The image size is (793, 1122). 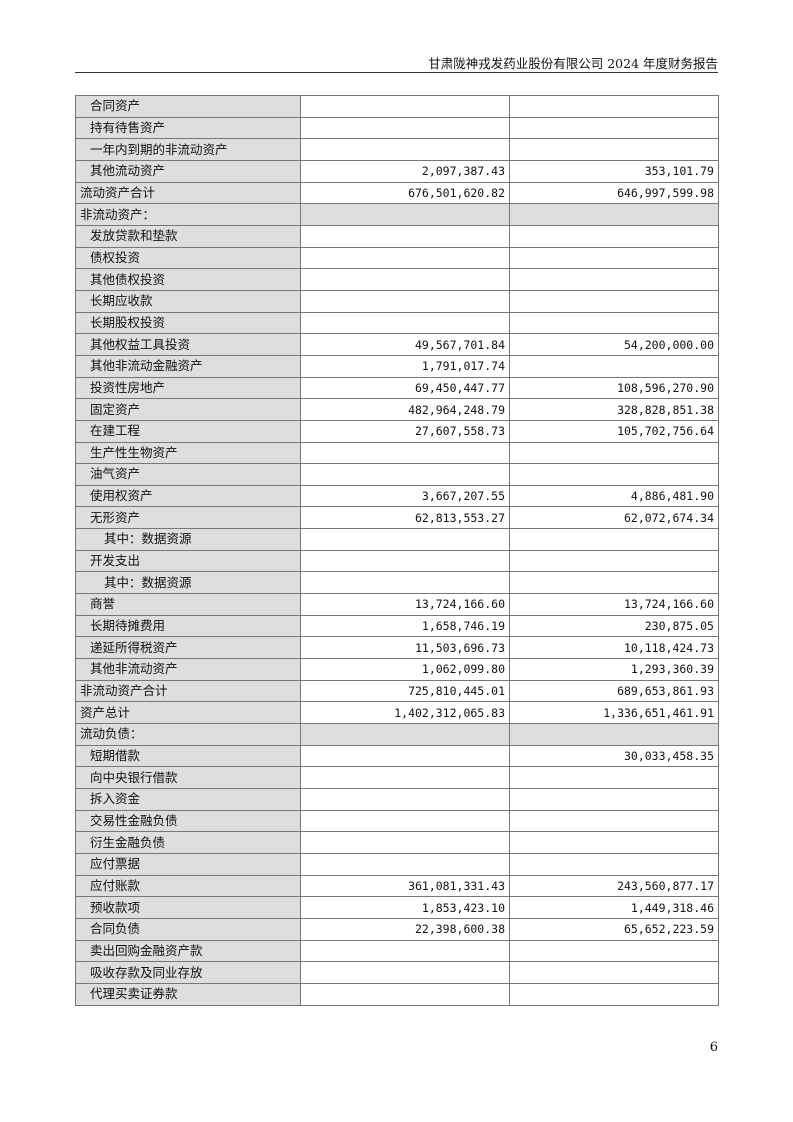 I want to click on current-period-value: 22,398,600.38, so click(x=405, y=929).